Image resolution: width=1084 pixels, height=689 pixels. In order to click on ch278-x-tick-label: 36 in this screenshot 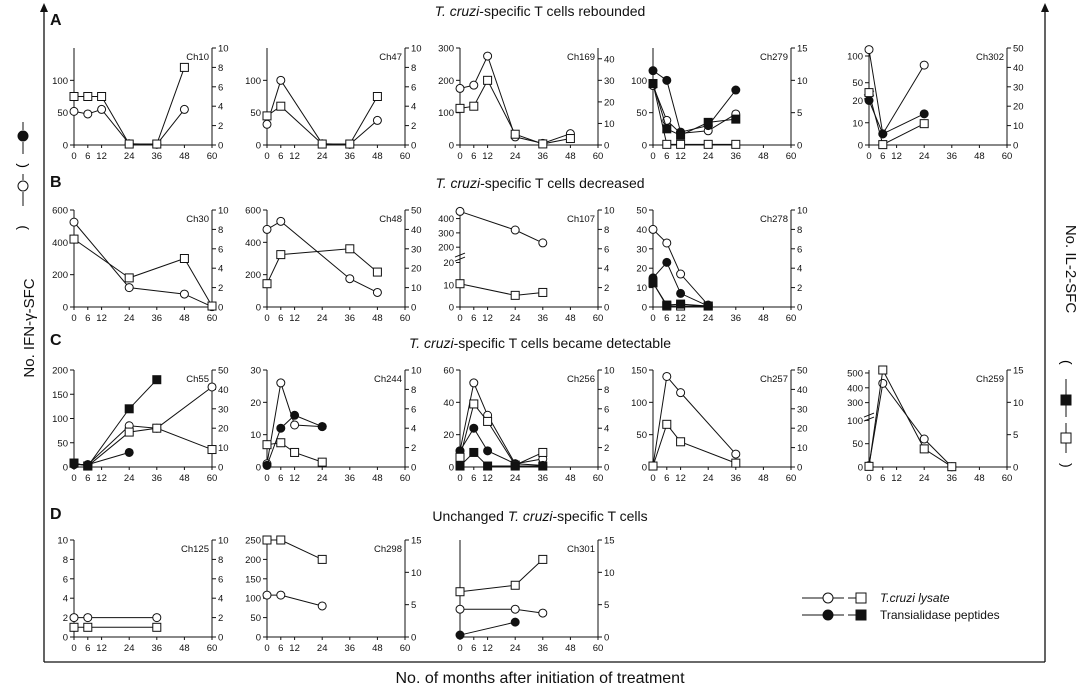, I will do `click(736, 318)`.